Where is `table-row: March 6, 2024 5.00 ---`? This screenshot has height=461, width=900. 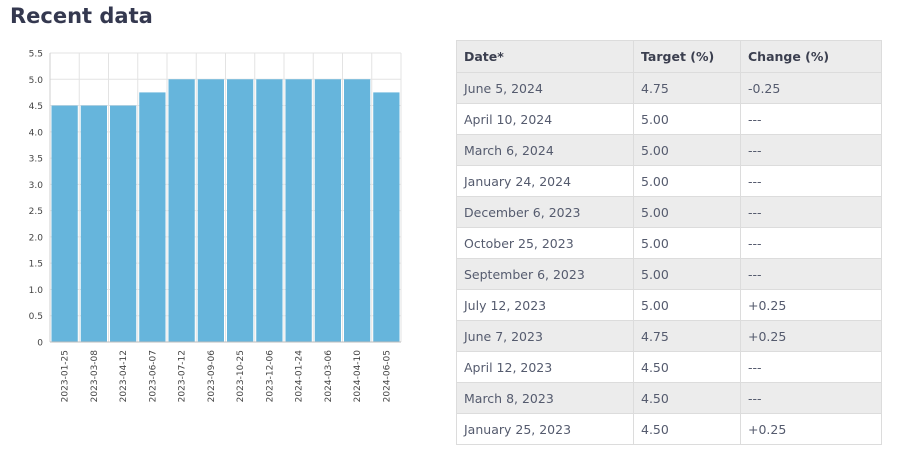
table-row: March 6, 2024 5.00 --- is located at coordinates (669, 150).